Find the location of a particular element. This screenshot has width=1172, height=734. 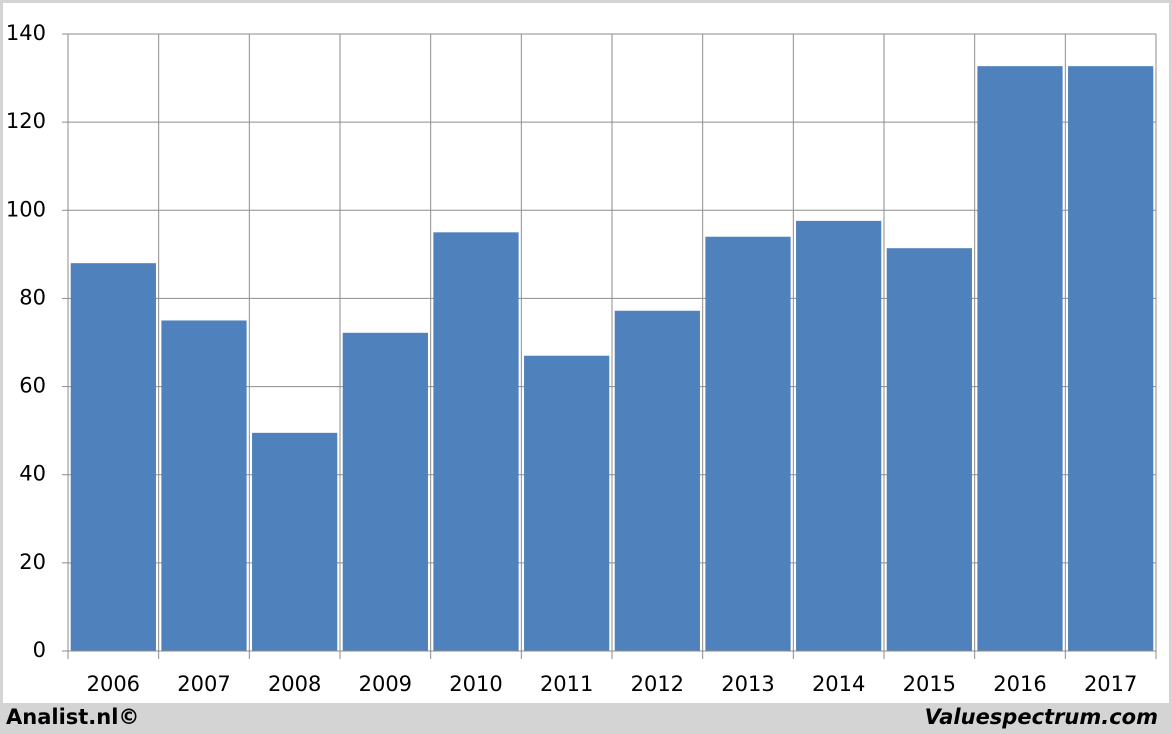

x-tick-label: 2014 is located at coordinates (838, 684).